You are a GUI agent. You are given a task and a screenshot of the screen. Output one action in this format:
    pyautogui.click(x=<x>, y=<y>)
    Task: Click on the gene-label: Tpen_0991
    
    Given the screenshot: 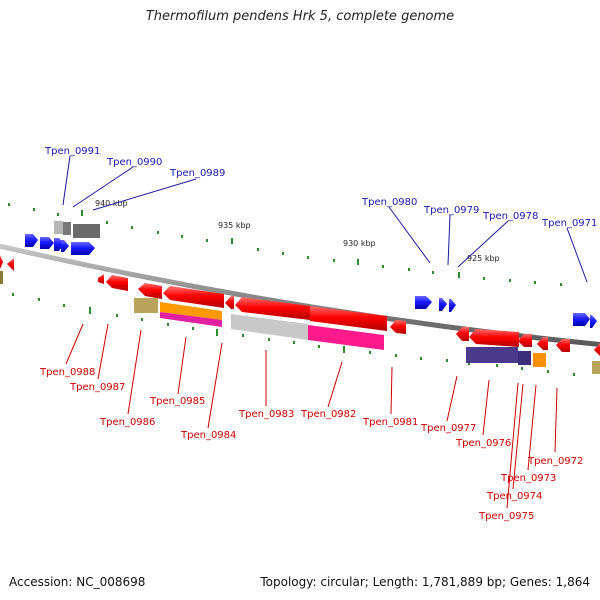 What is the action you would take?
    pyautogui.click(x=72, y=151)
    